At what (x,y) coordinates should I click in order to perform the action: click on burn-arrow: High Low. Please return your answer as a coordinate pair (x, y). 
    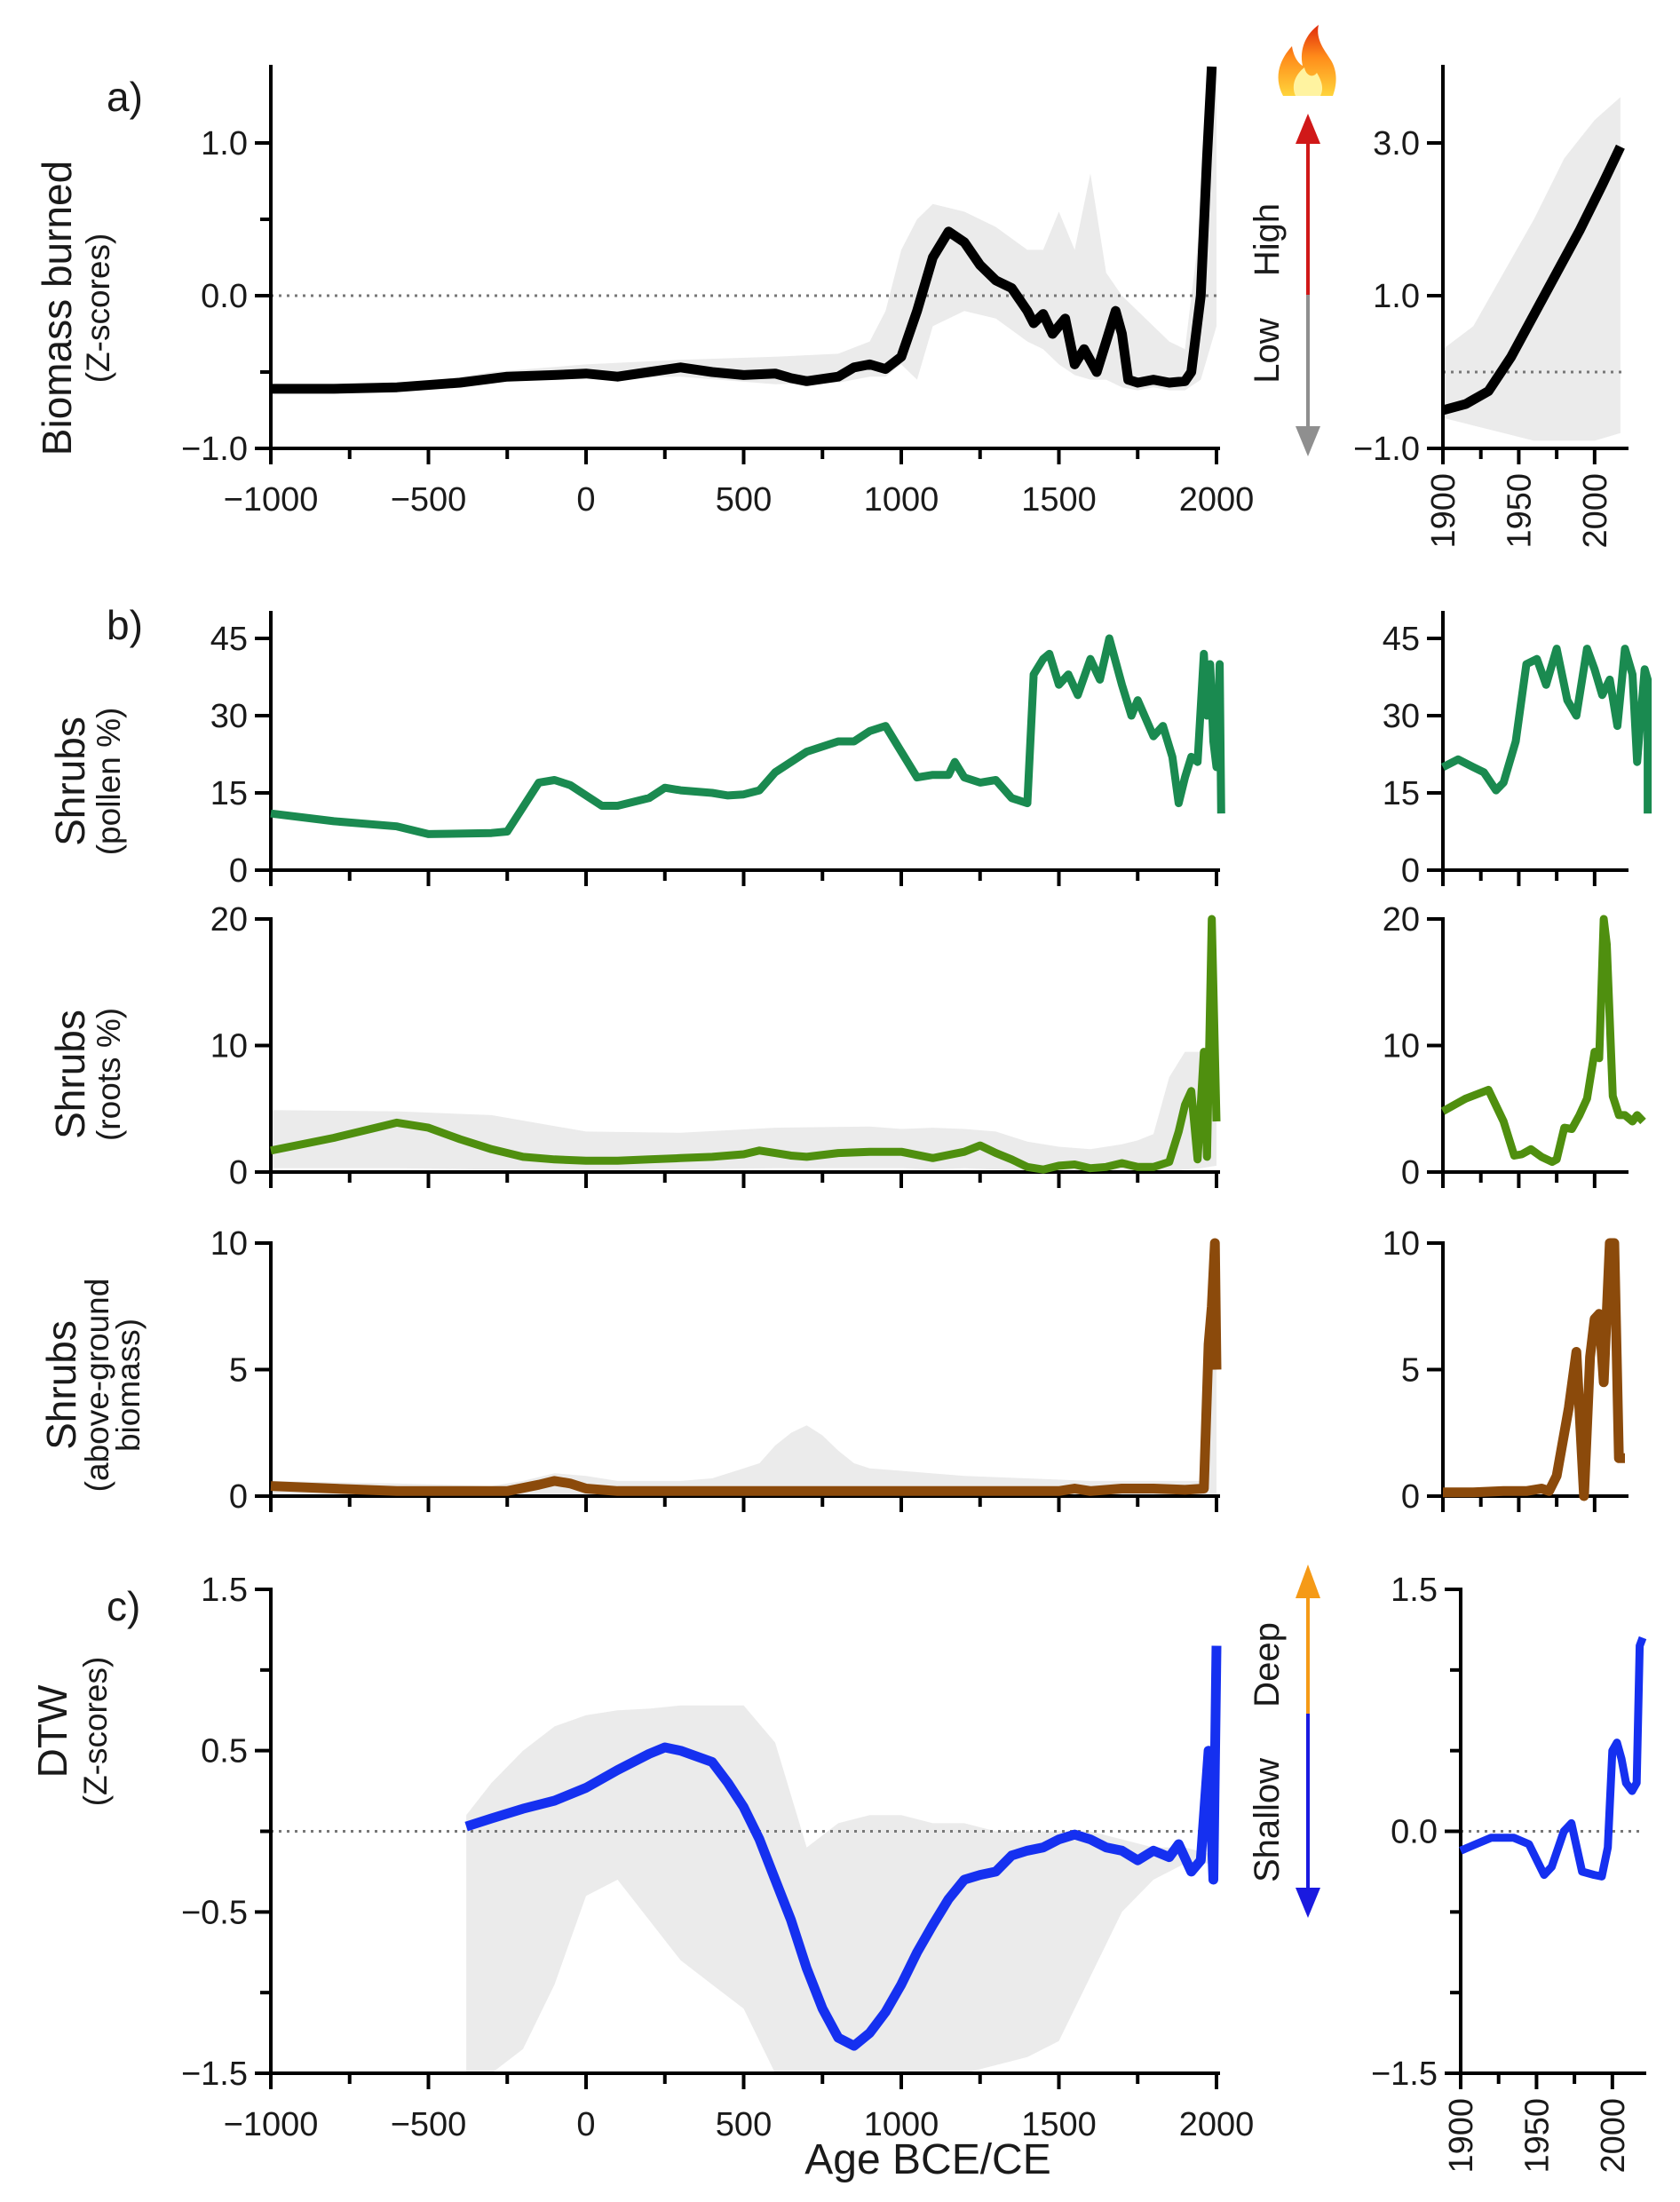
    Looking at the image, I should click on (1292, 240).